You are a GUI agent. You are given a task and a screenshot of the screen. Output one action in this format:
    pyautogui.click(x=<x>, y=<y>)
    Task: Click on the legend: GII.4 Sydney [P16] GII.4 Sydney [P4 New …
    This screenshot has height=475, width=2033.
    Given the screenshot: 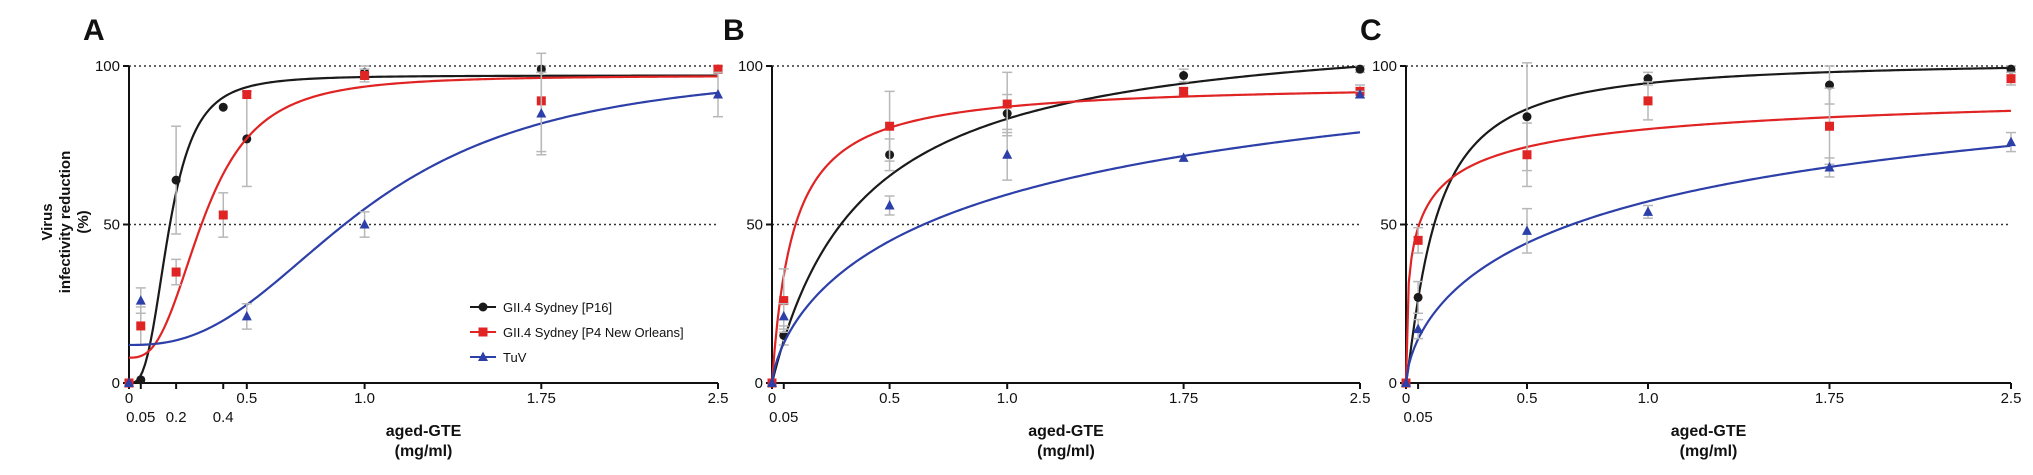 What is the action you would take?
    pyautogui.click(x=577, y=332)
    